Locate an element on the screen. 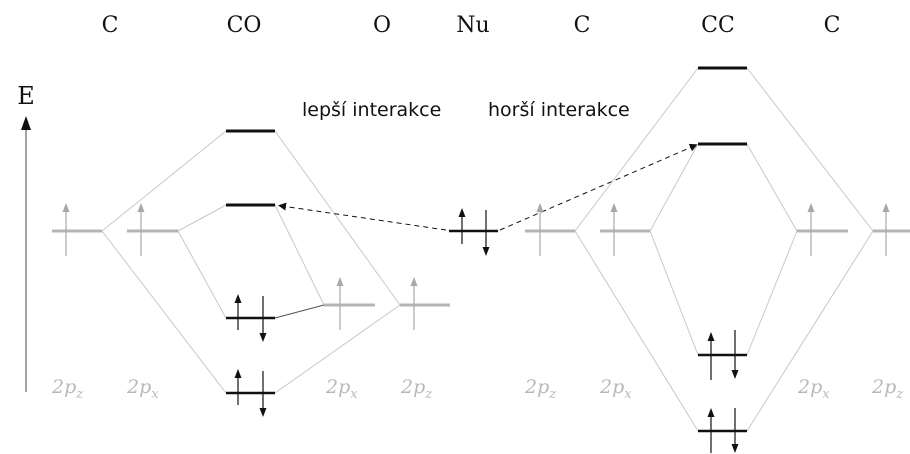 Image resolution: width=910 pixels, height=454 pixels. co-sigma-level is located at coordinates (250, 393).